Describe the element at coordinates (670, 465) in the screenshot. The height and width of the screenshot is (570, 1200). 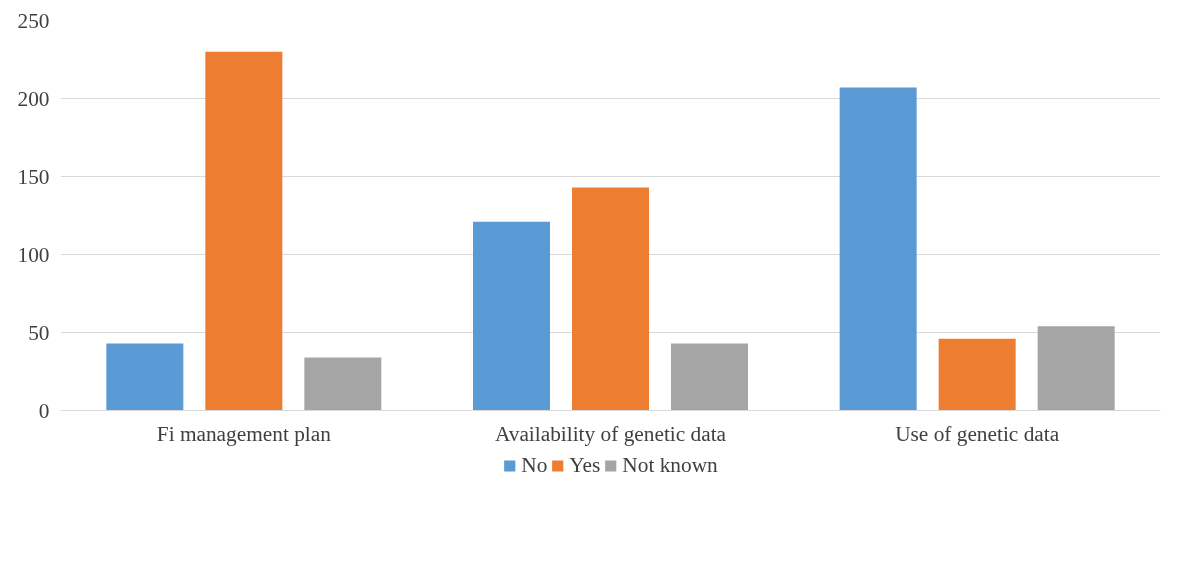
I see `legend-label: Not known` at that location.